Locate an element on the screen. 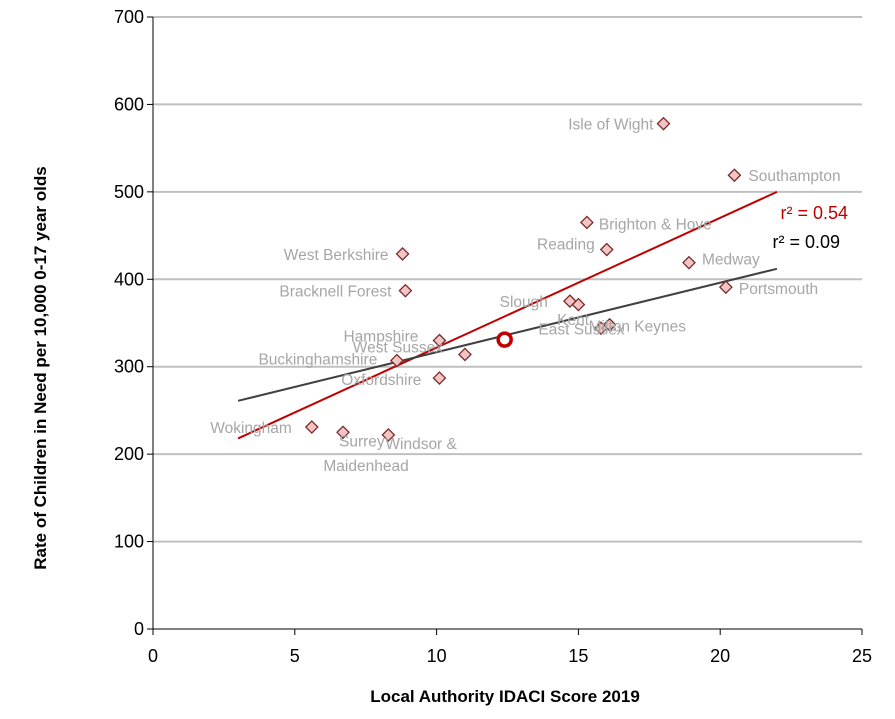  x-tick-label: 10 is located at coordinates (437, 656).